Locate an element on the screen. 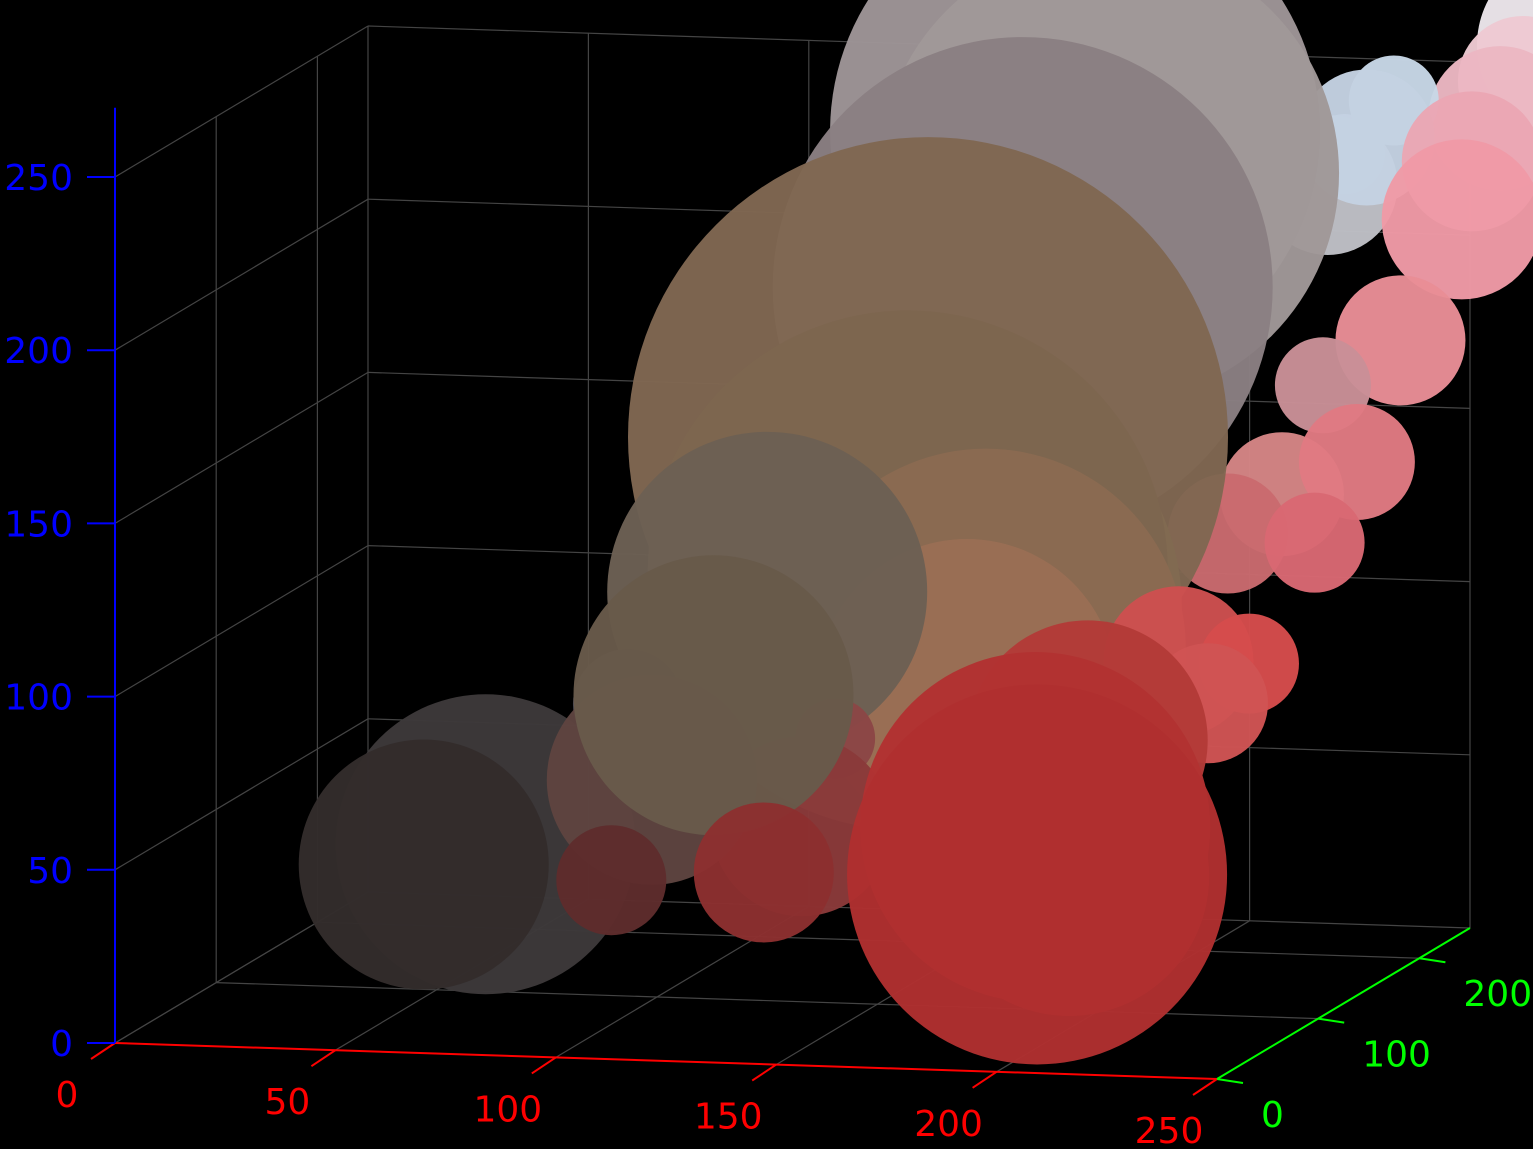 Image resolution: width=1533 pixels, height=1149 pixels. x-tick-label-0: 0 is located at coordinates (67, 1095).